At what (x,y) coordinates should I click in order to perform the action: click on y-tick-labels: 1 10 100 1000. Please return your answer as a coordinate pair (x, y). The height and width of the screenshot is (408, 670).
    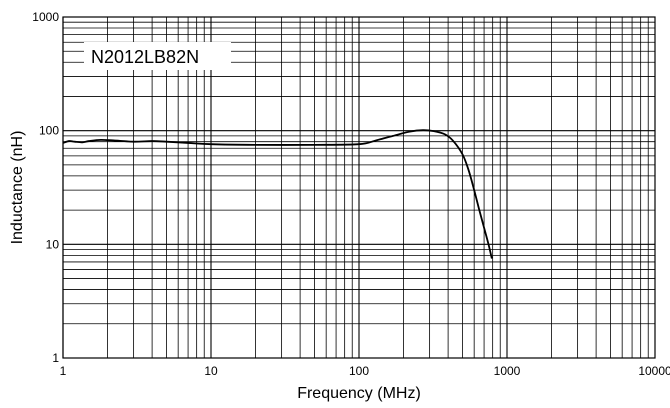
    Looking at the image, I should click on (45, 187).